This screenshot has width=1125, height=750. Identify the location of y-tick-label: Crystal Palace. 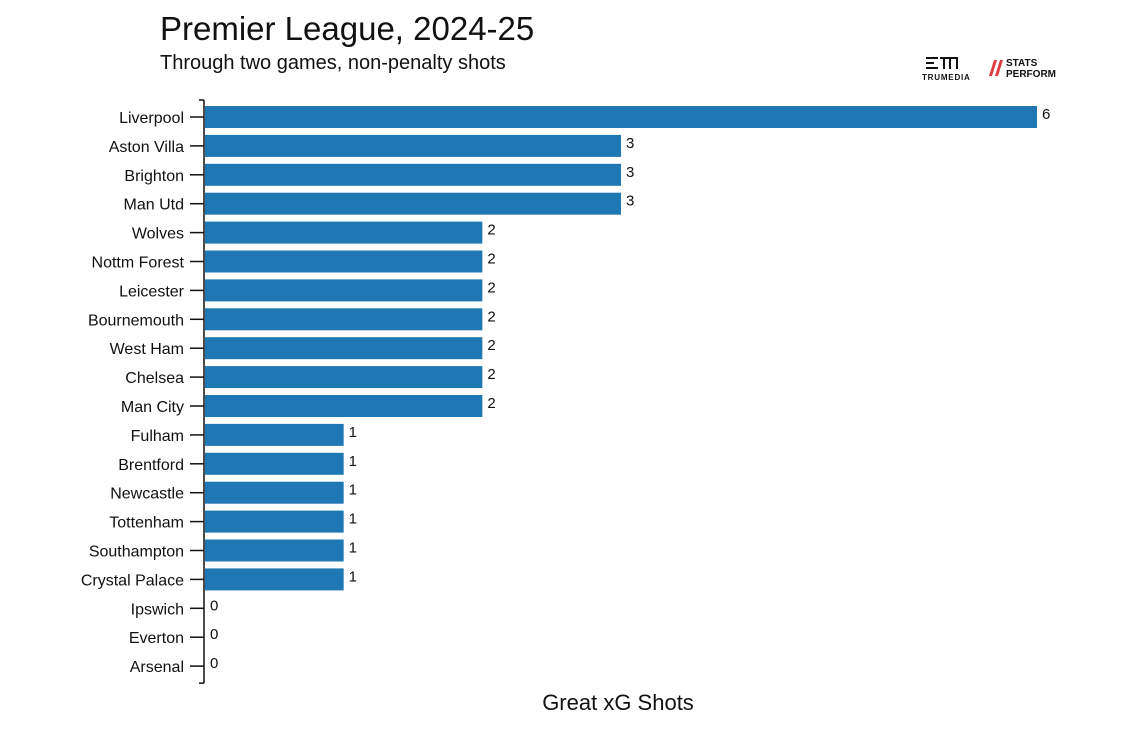
(132, 580).